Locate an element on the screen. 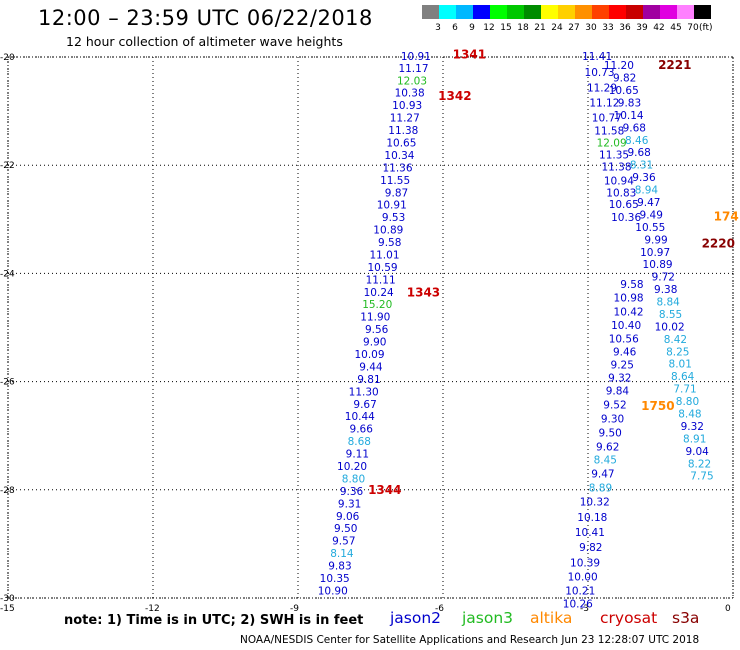 Image resolution: width=740 pixels, height=650 pixels. wave-height-value: 10.38 is located at coordinates (410, 94).